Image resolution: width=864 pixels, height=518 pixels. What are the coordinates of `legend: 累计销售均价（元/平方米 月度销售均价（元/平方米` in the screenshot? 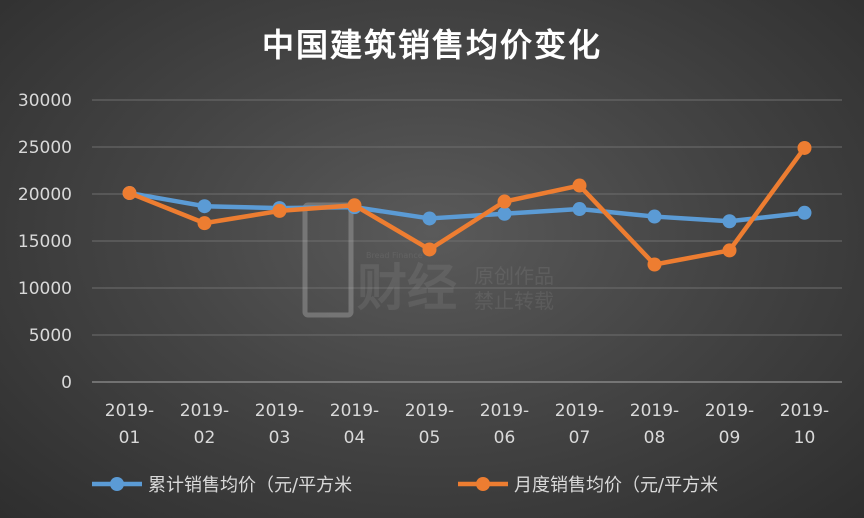 It's located at (405, 485).